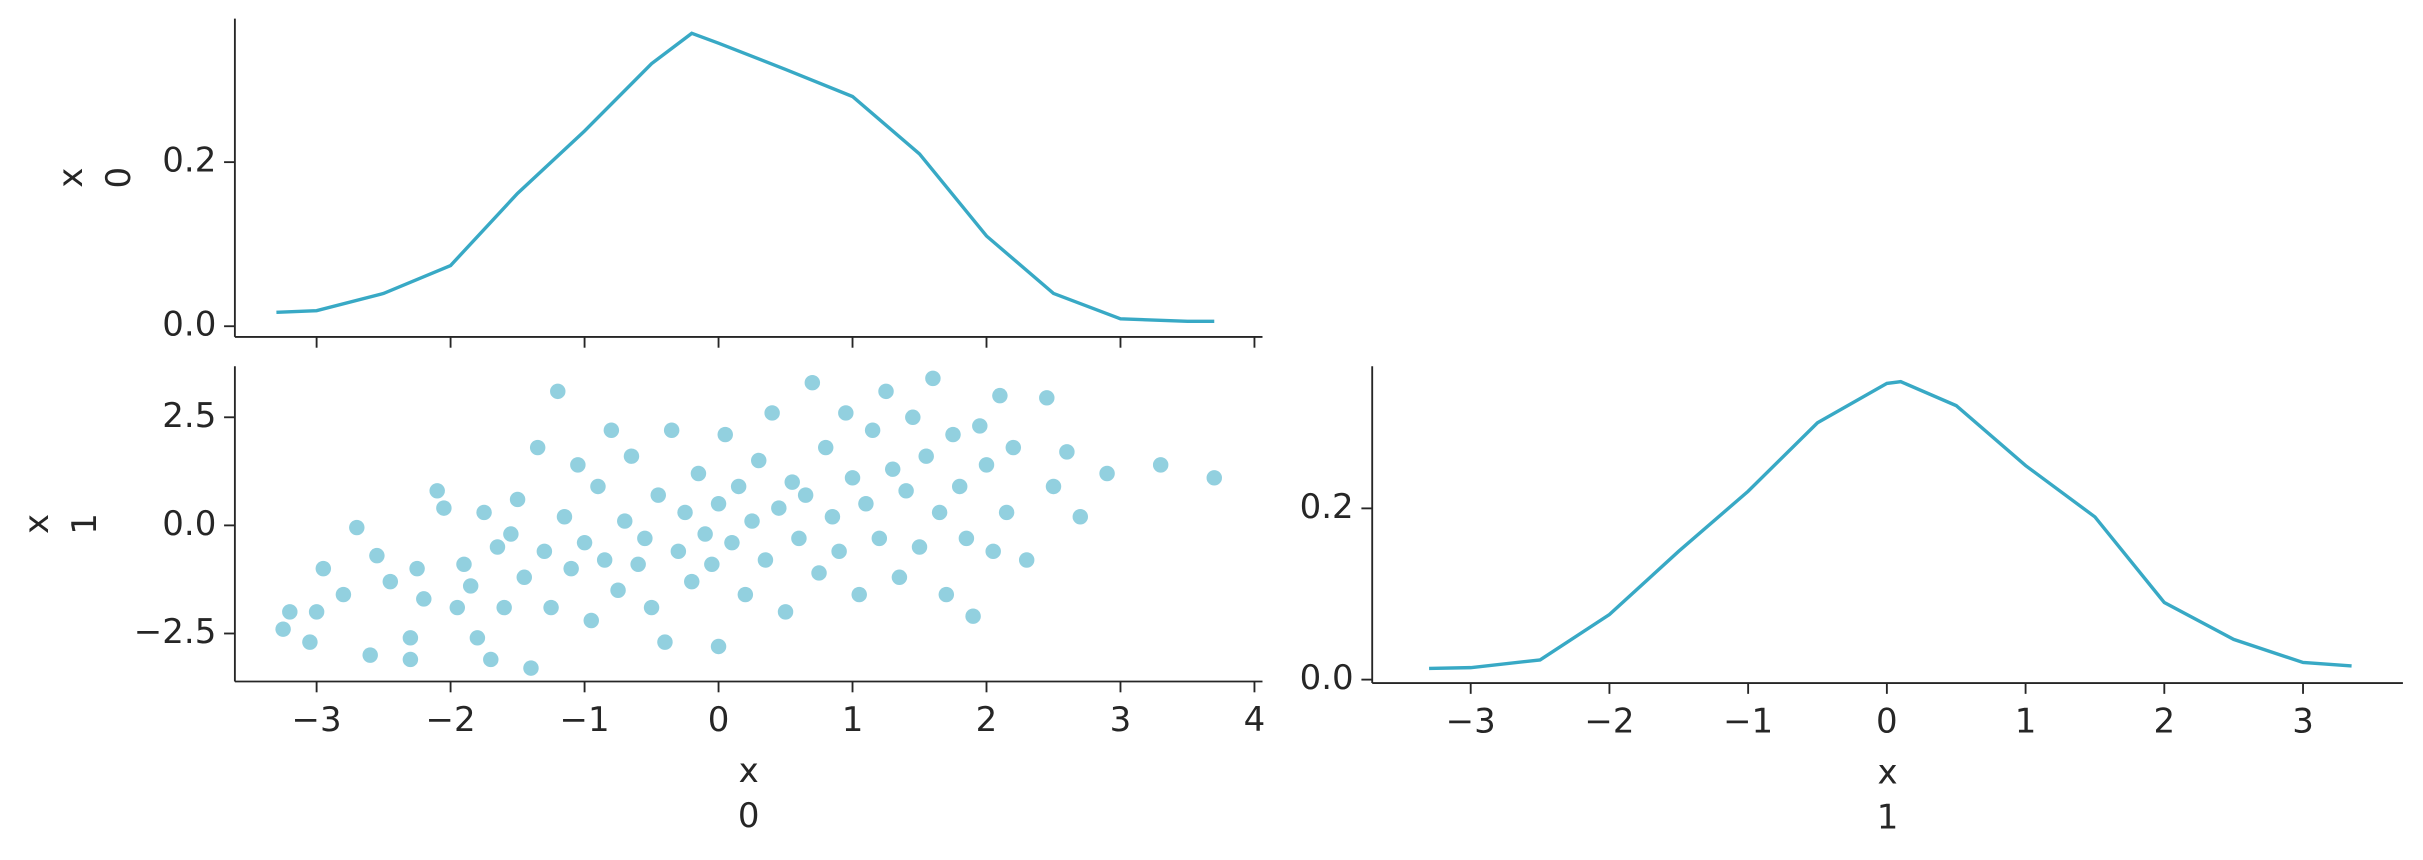 The image size is (2423, 860). Describe the element at coordinates (745, 177) in the screenshot. I see `density-line` at that location.